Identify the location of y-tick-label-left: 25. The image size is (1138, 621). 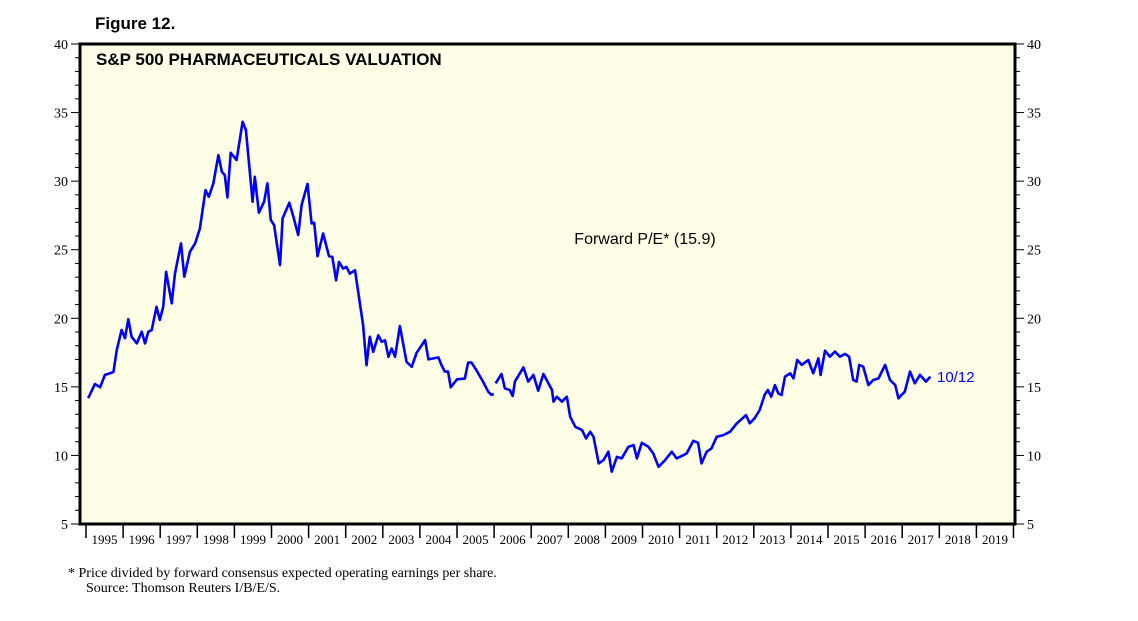
(61, 251).